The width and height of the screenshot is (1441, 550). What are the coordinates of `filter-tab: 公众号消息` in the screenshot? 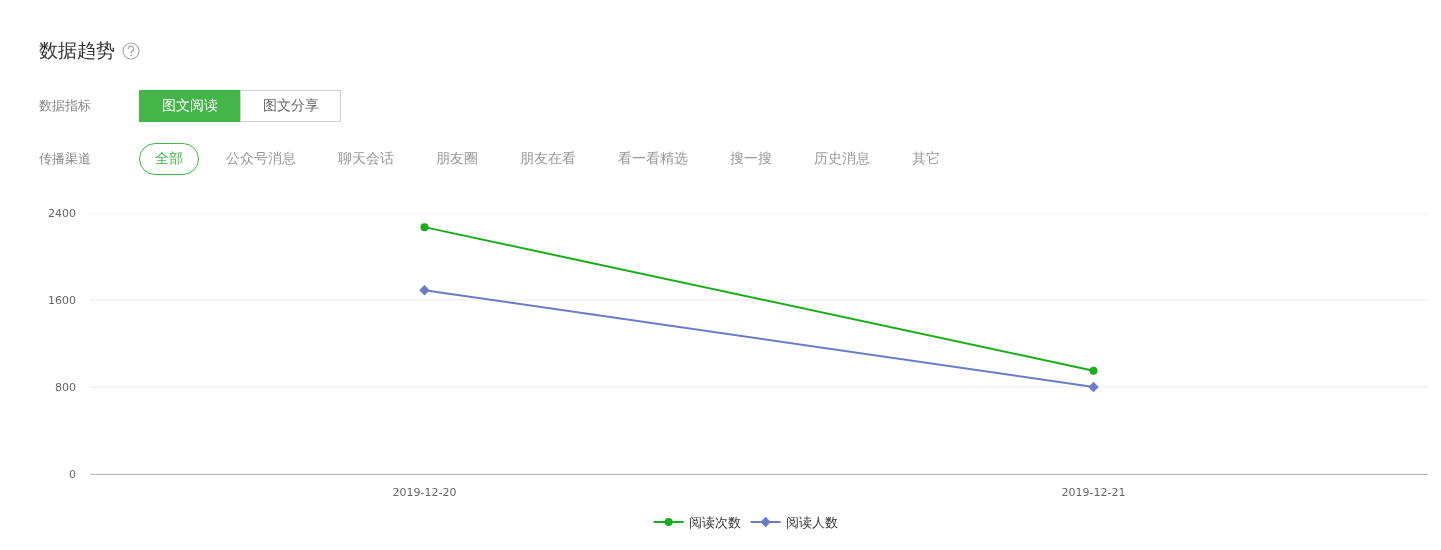 It's located at (261, 159).